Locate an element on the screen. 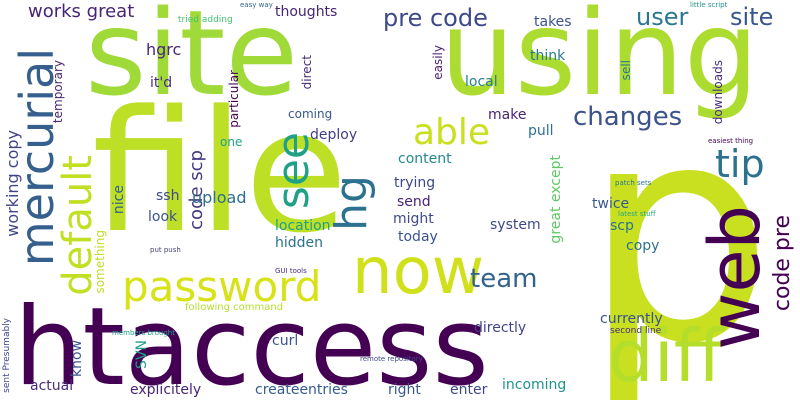  cloud-word: upload is located at coordinates (219, 197).